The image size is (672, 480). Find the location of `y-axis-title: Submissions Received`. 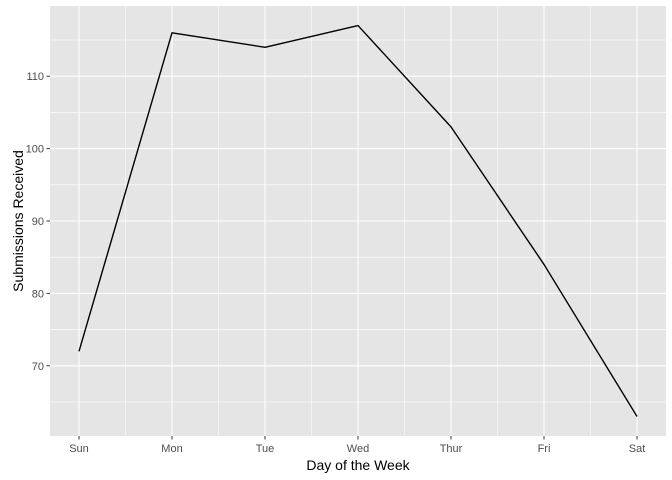

y-axis-title: Submissions Received is located at coordinates (18, 221).